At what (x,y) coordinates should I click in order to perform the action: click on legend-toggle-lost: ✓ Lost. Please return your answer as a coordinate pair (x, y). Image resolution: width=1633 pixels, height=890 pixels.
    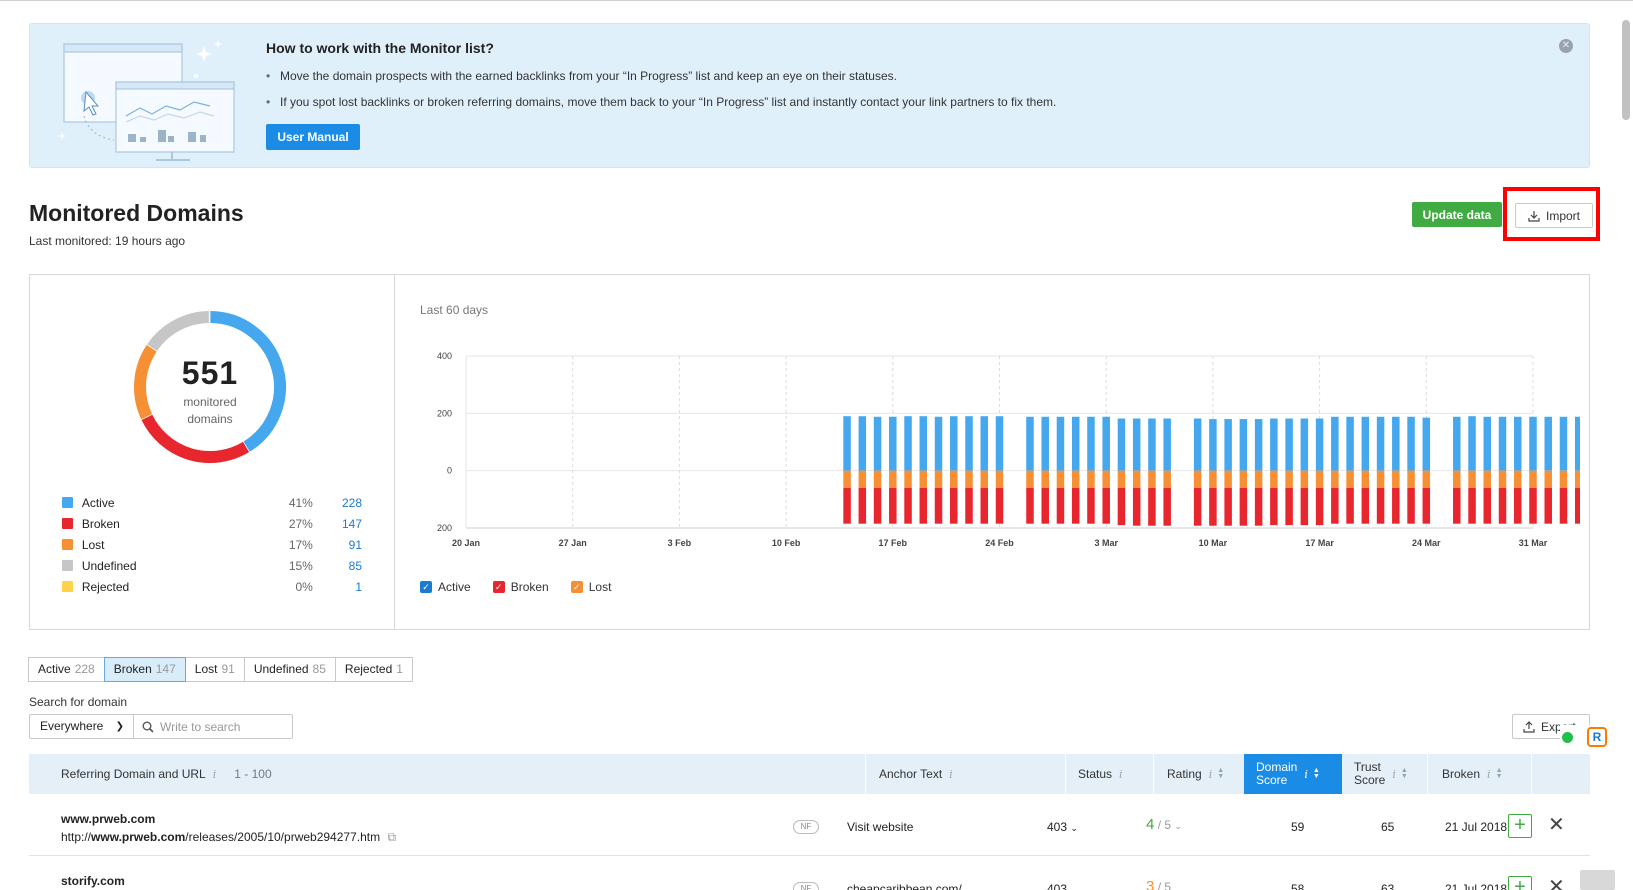
    Looking at the image, I should click on (590, 587).